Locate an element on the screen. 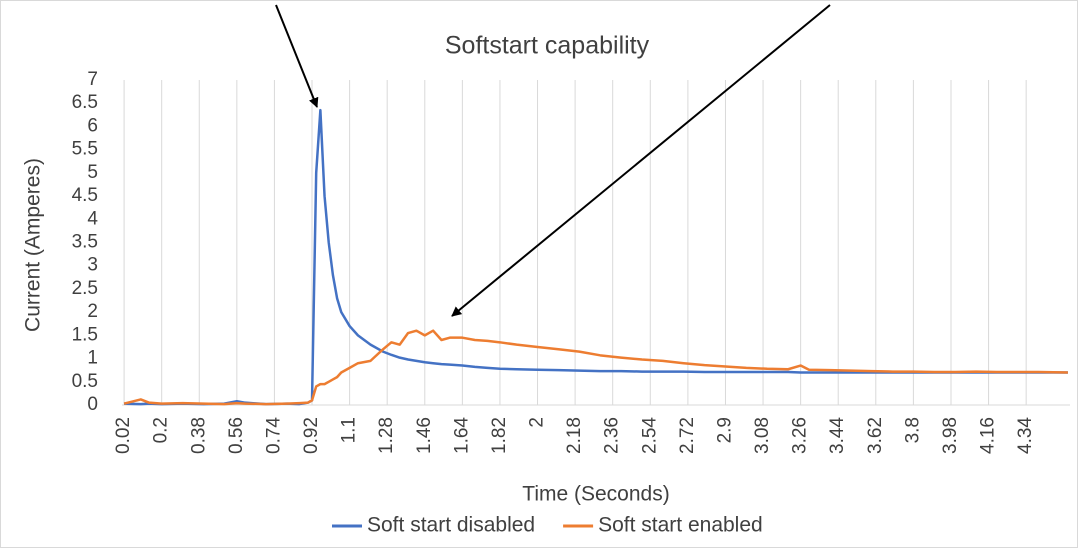  x-tick-label: 3.08 is located at coordinates (762, 435).